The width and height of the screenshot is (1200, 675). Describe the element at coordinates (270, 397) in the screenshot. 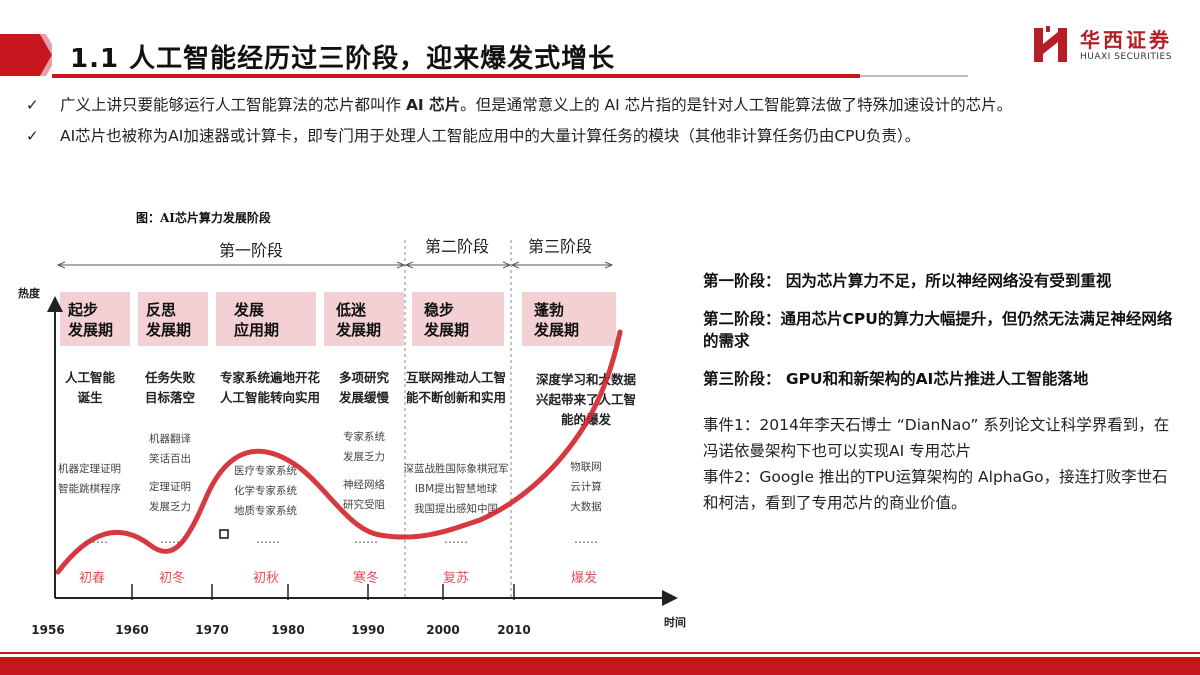

I see `period-description-line: 人工智能转向实用` at that location.